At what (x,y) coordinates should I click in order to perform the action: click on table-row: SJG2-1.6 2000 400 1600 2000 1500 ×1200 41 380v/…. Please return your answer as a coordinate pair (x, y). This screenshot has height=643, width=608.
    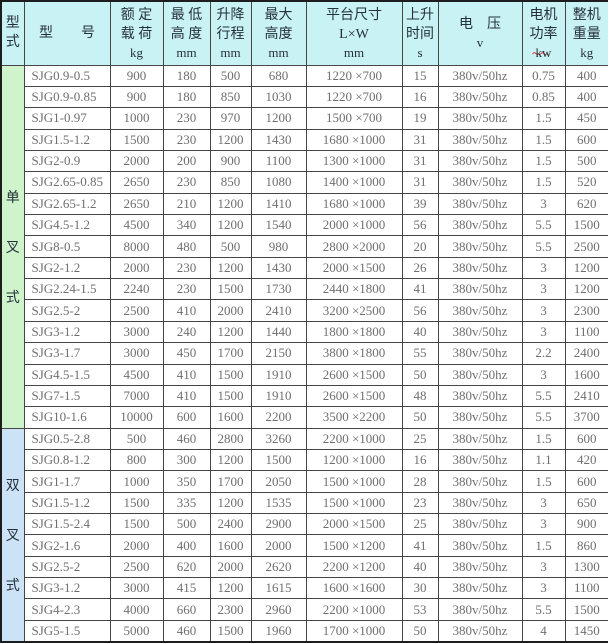
    Looking at the image, I should click on (304, 545).